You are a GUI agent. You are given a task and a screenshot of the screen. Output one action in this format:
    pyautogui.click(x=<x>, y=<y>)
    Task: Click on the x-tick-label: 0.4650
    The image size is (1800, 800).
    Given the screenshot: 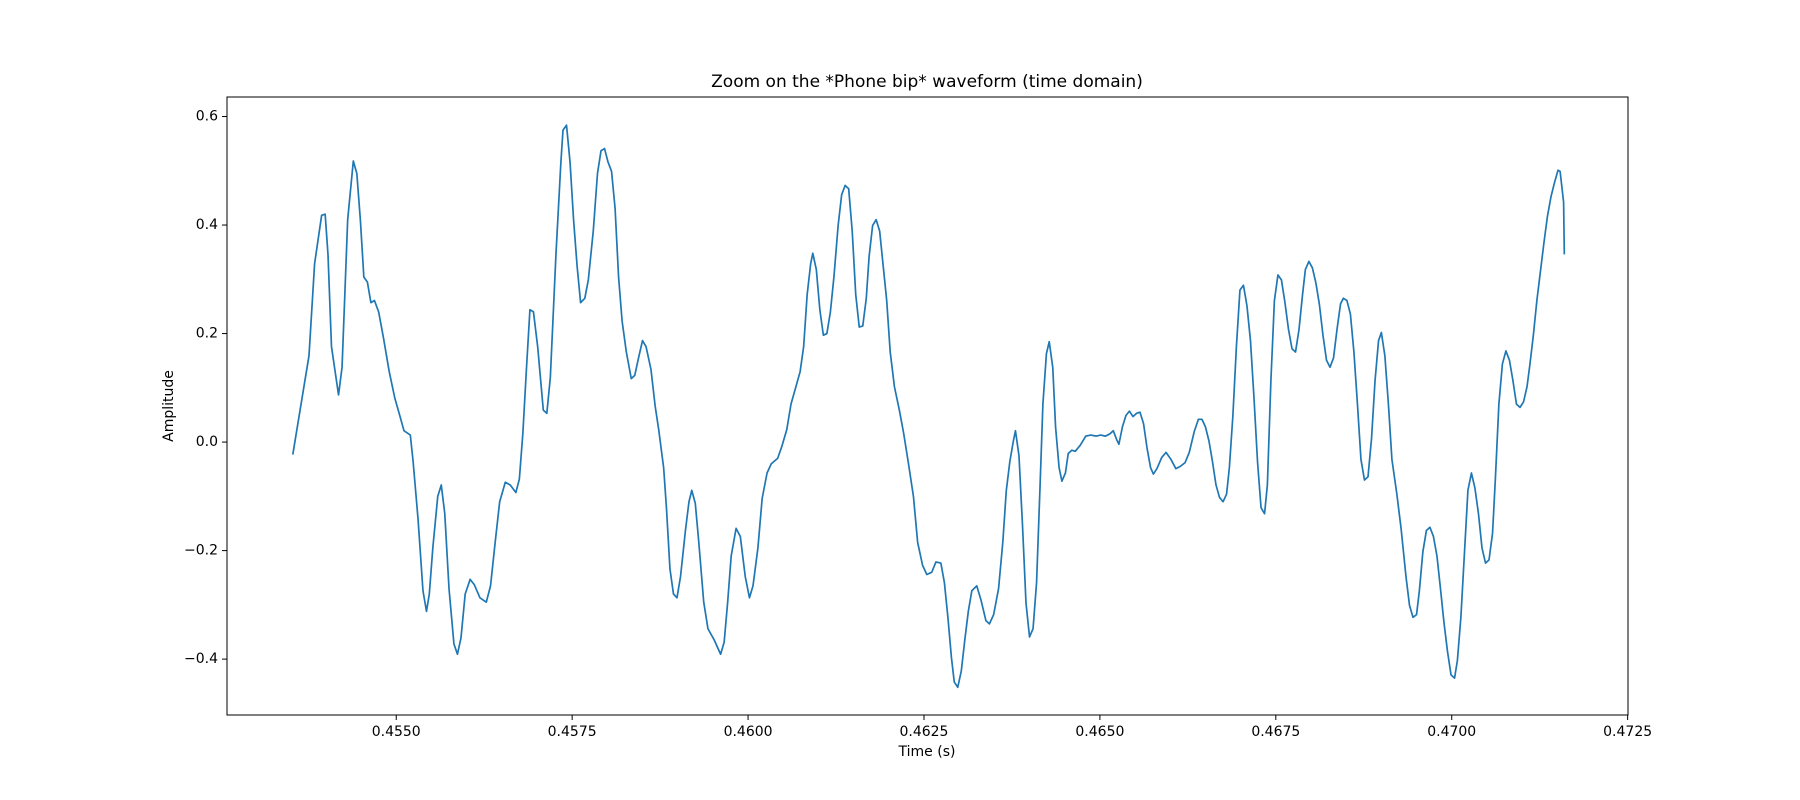 What is the action you would take?
    pyautogui.click(x=1099, y=732)
    